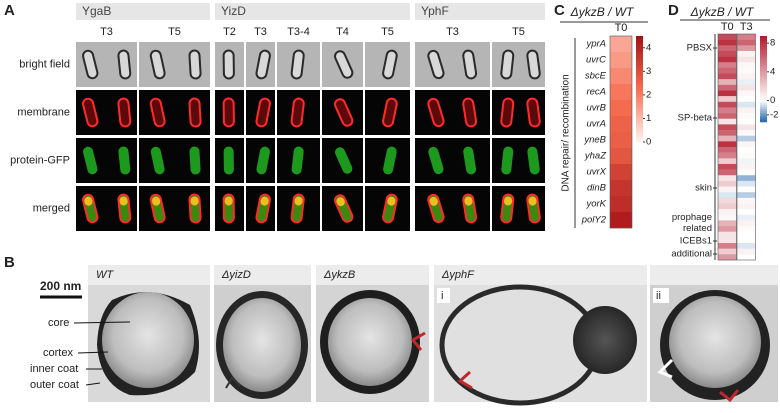  I want to click on arrowhead, so click(418, 341).